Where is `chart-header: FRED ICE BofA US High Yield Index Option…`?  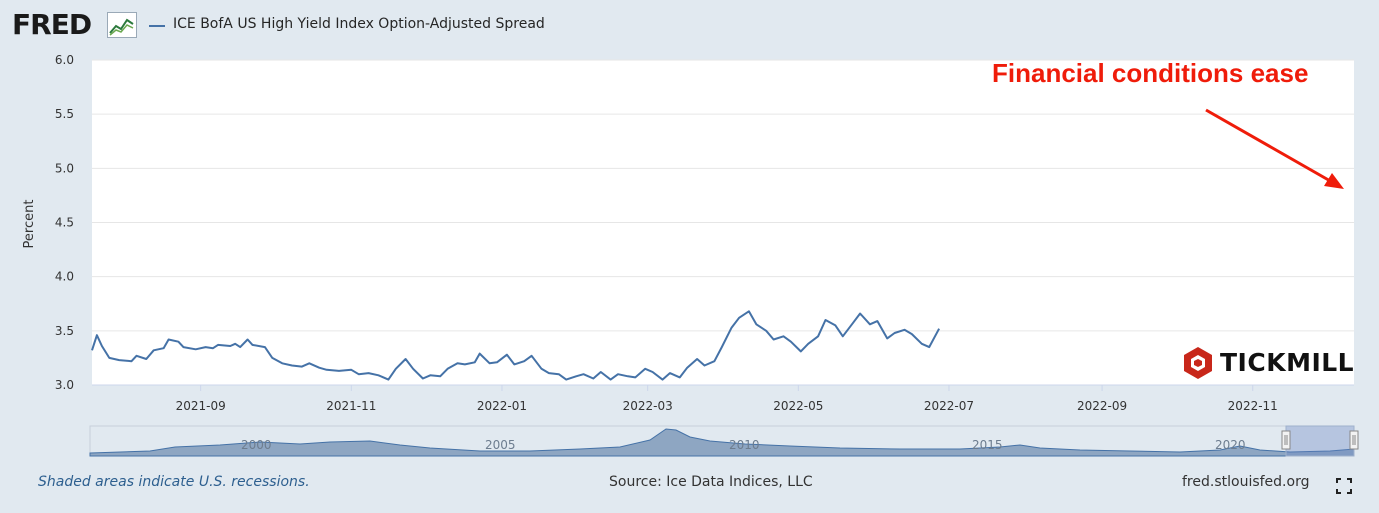 chart-header: FRED ICE BofA US High Yield Index Option… is located at coordinates (689, 25).